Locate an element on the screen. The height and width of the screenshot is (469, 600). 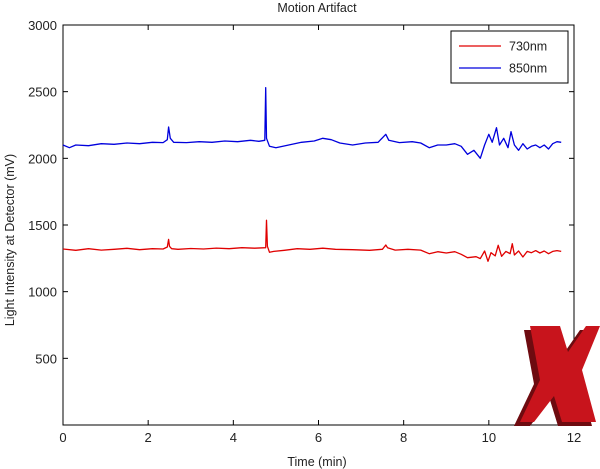
legend-box is located at coordinates (509, 57).